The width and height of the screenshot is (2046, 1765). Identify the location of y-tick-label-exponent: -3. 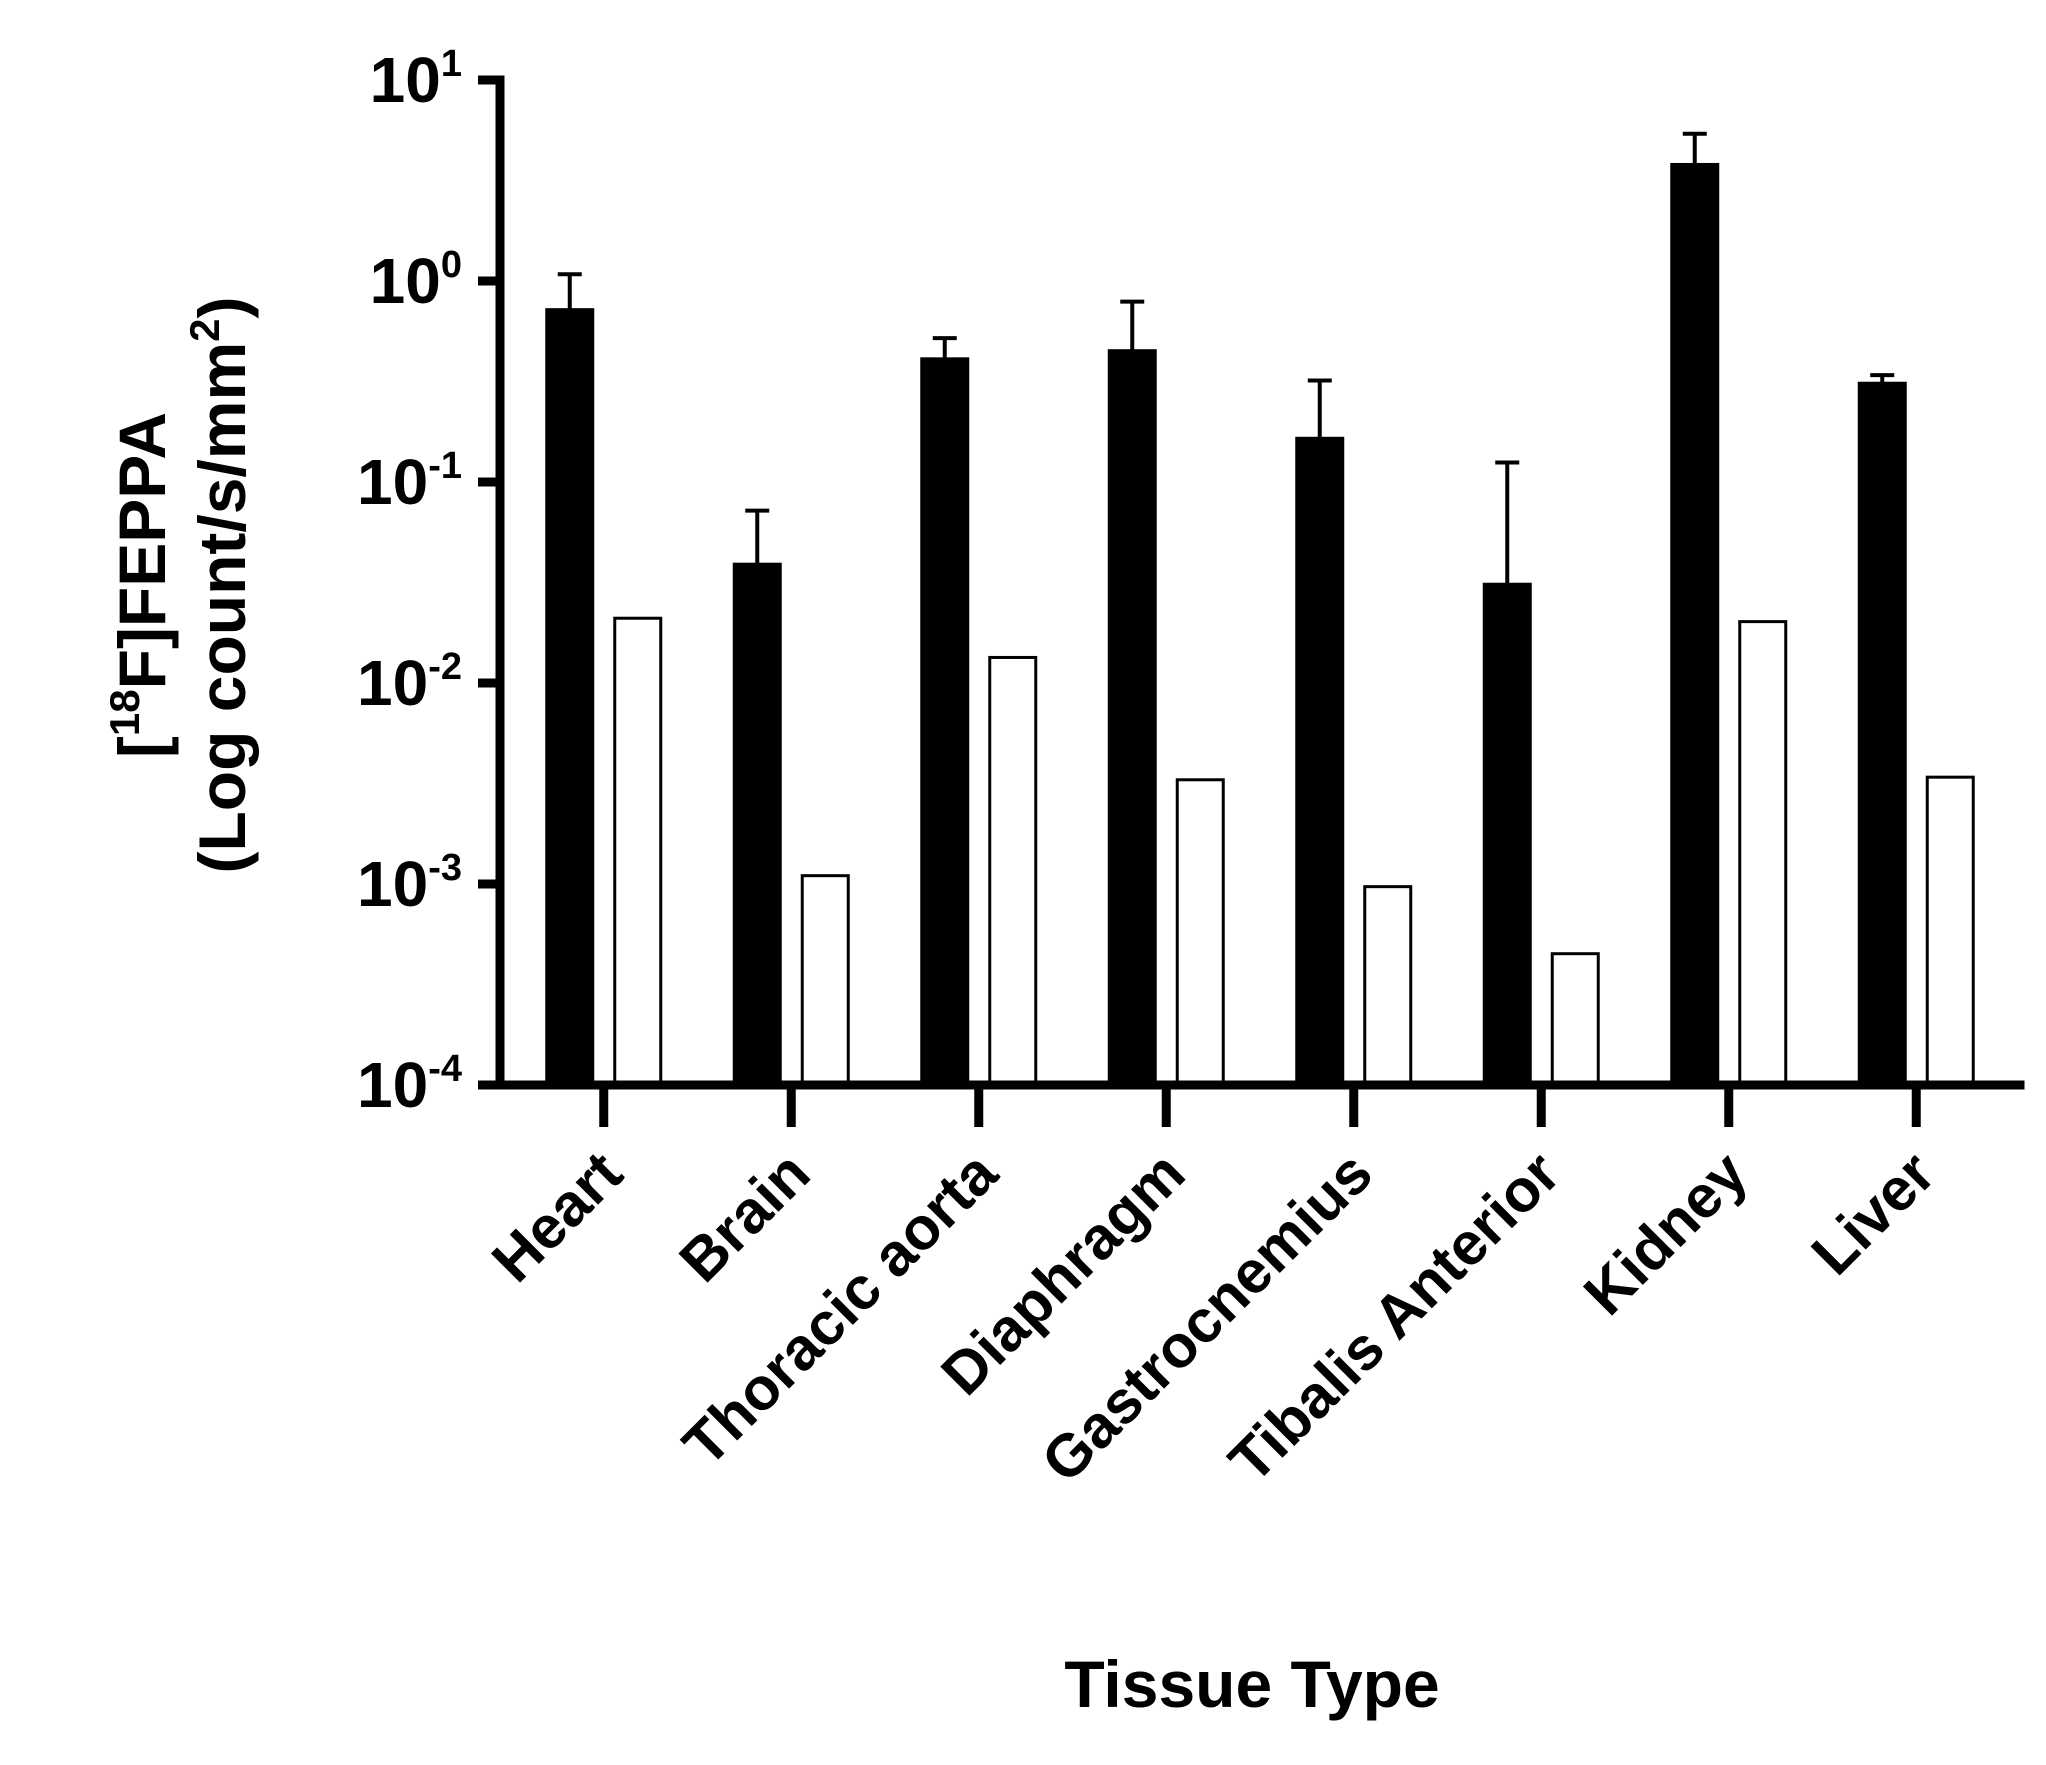
(445, 868).